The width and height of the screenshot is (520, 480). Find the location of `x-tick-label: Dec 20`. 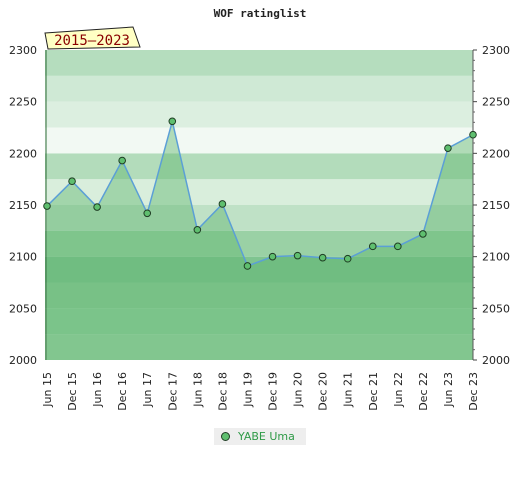

x-tick-label: Dec 20 is located at coordinates (323, 391).